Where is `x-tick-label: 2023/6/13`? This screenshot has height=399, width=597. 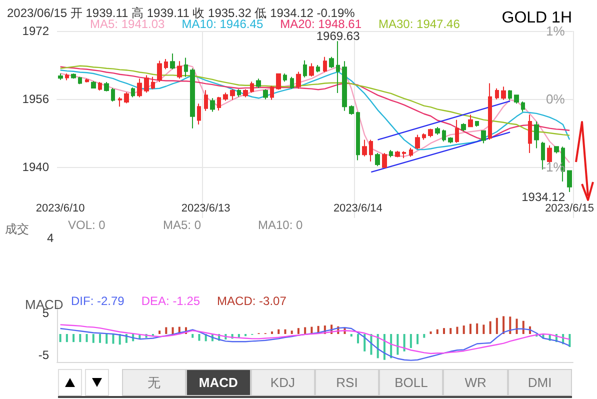
x-tick-label: 2023/6/13 is located at coordinates (205, 208).